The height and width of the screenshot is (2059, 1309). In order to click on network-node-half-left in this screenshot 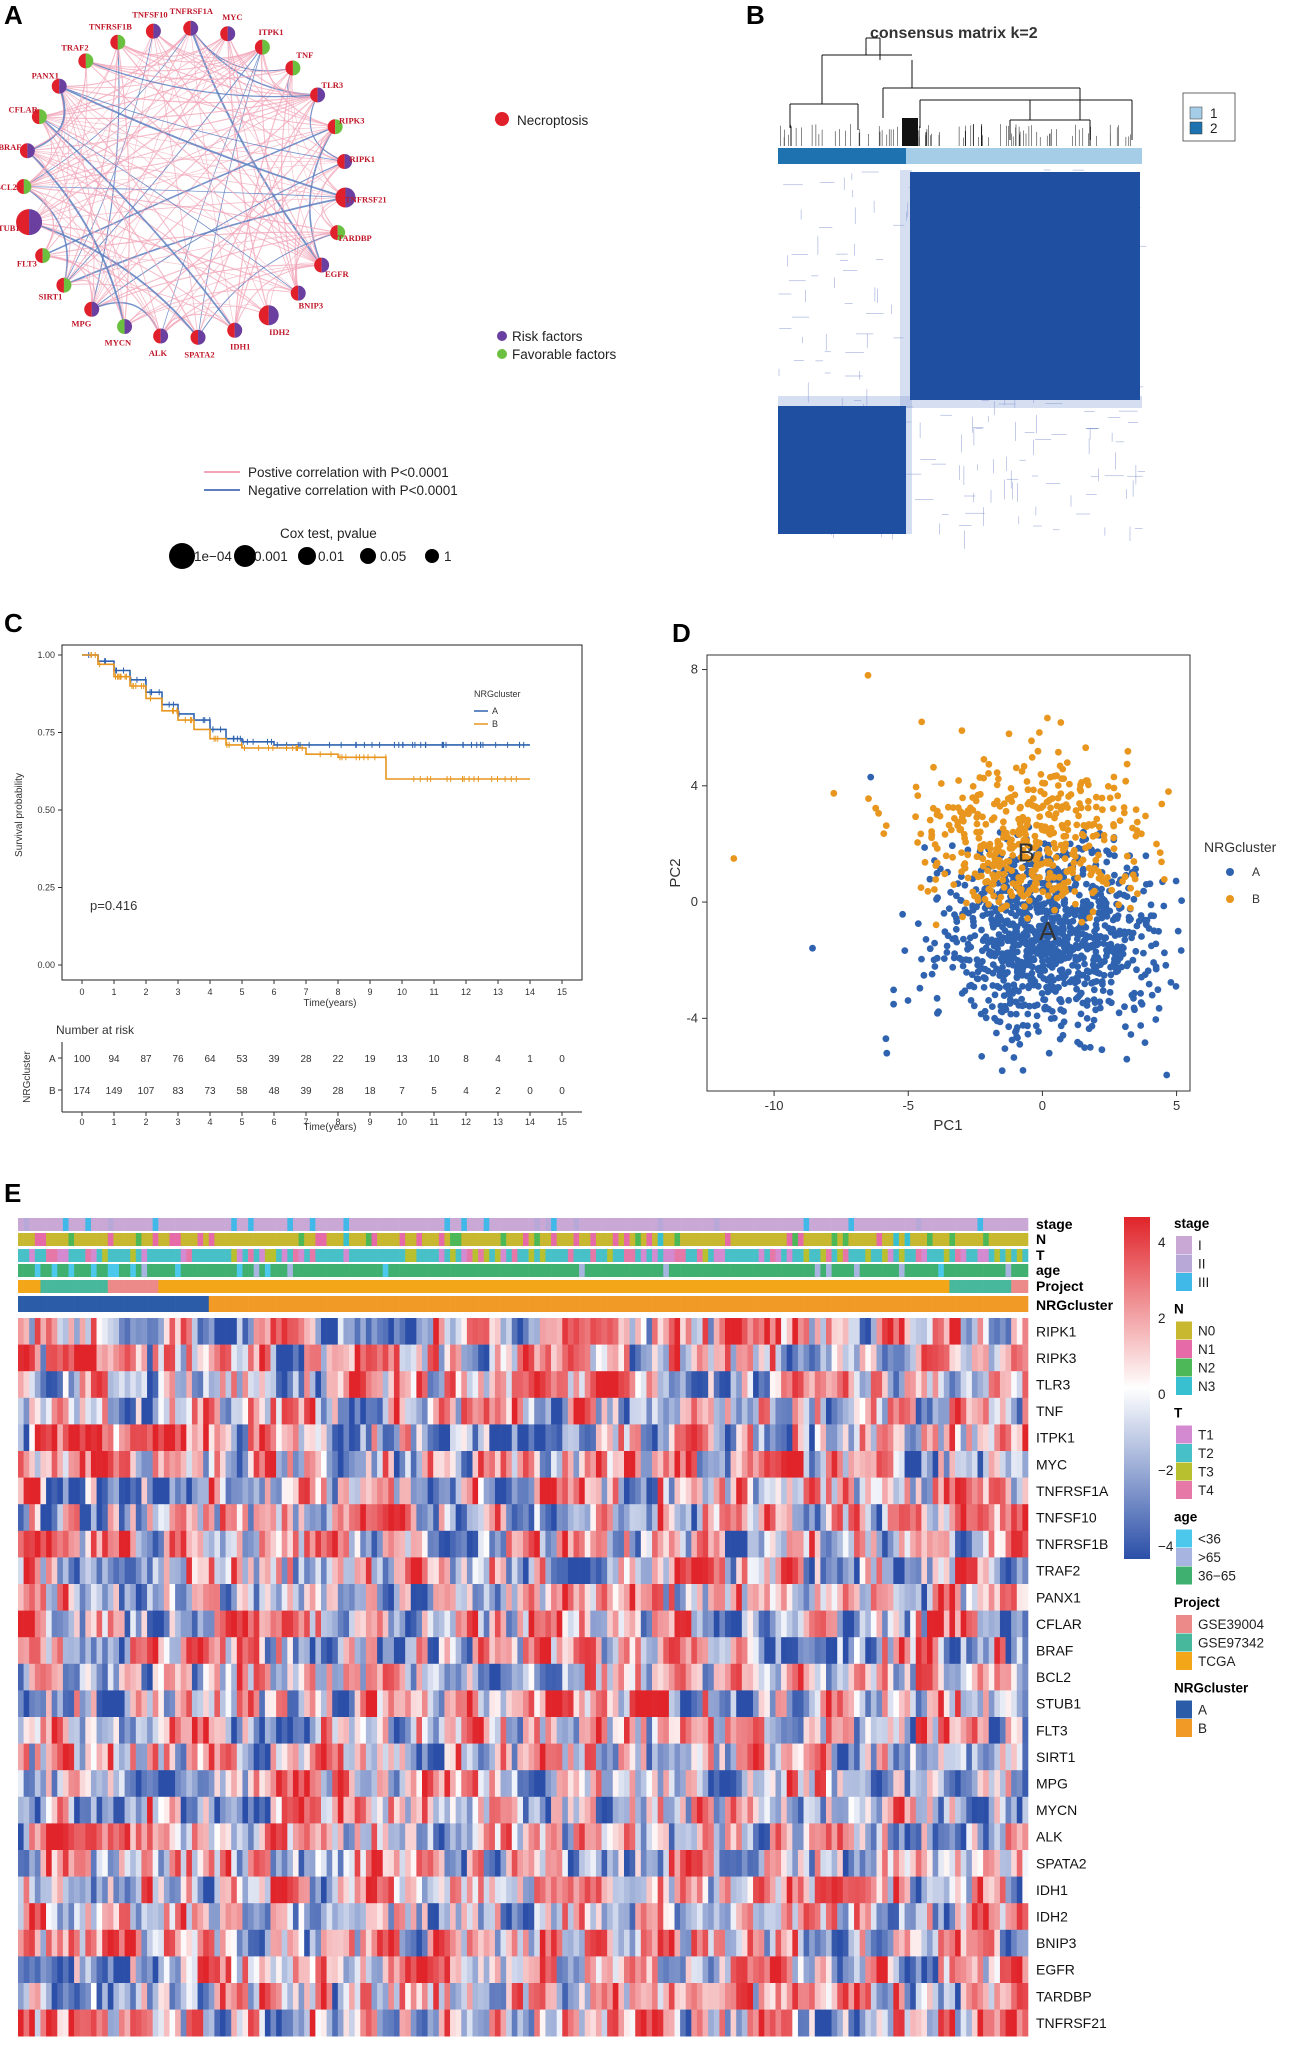, I will do `click(334, 233)`.